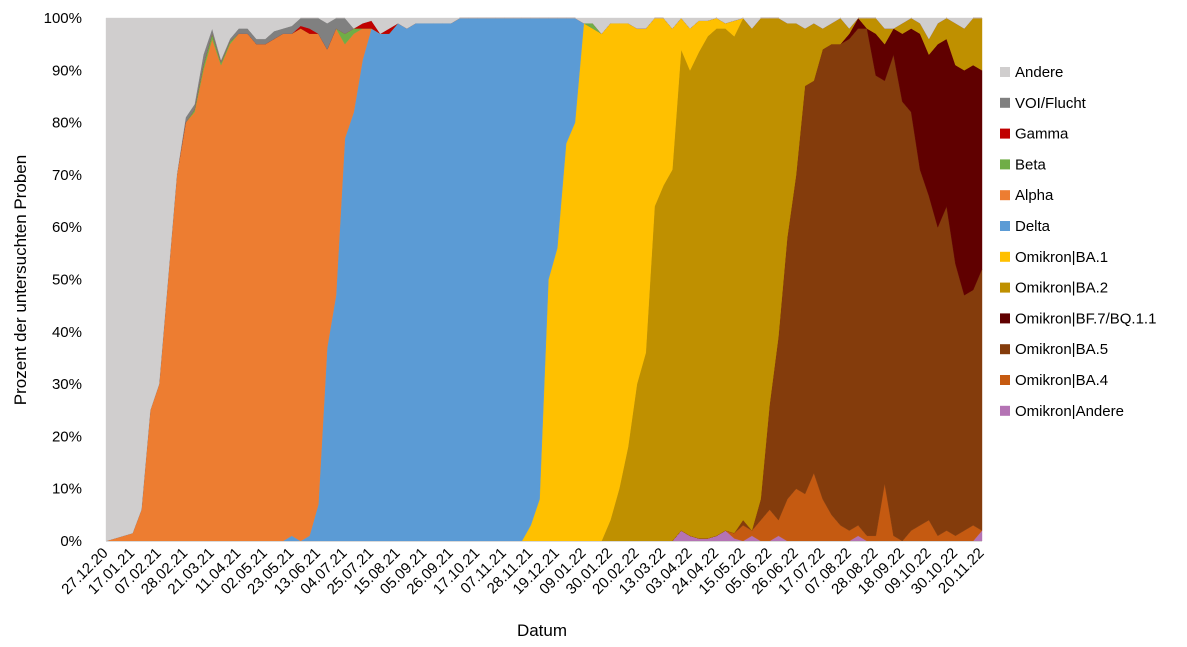 This screenshot has height=647, width=1187. What do you see at coordinates (1034, 195) in the screenshot?
I see `legend-label: Alpha` at bounding box center [1034, 195].